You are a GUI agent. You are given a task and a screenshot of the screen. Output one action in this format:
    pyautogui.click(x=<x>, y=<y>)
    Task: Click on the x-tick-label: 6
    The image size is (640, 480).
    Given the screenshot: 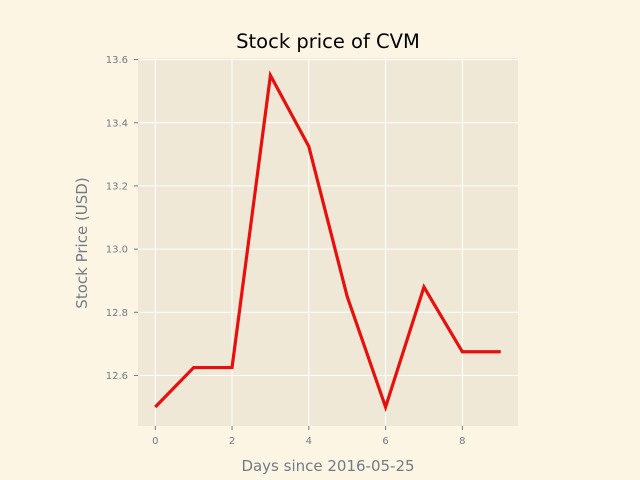 What is the action you would take?
    pyautogui.click(x=385, y=441)
    